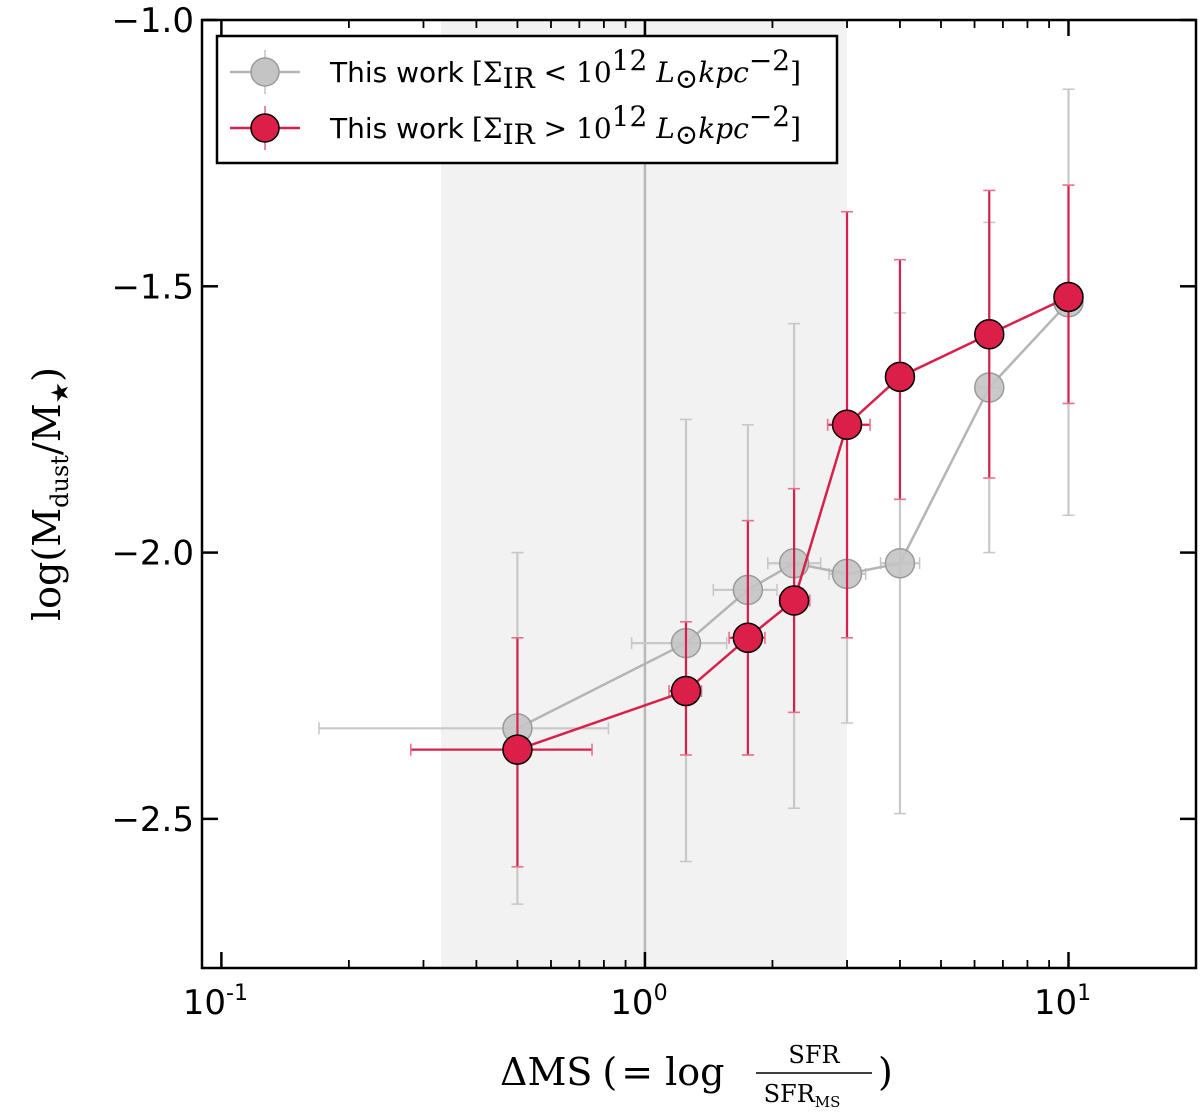  Describe the element at coordinates (487, 72) in the screenshot. I see `legend-math-low: [Σ` at that location.